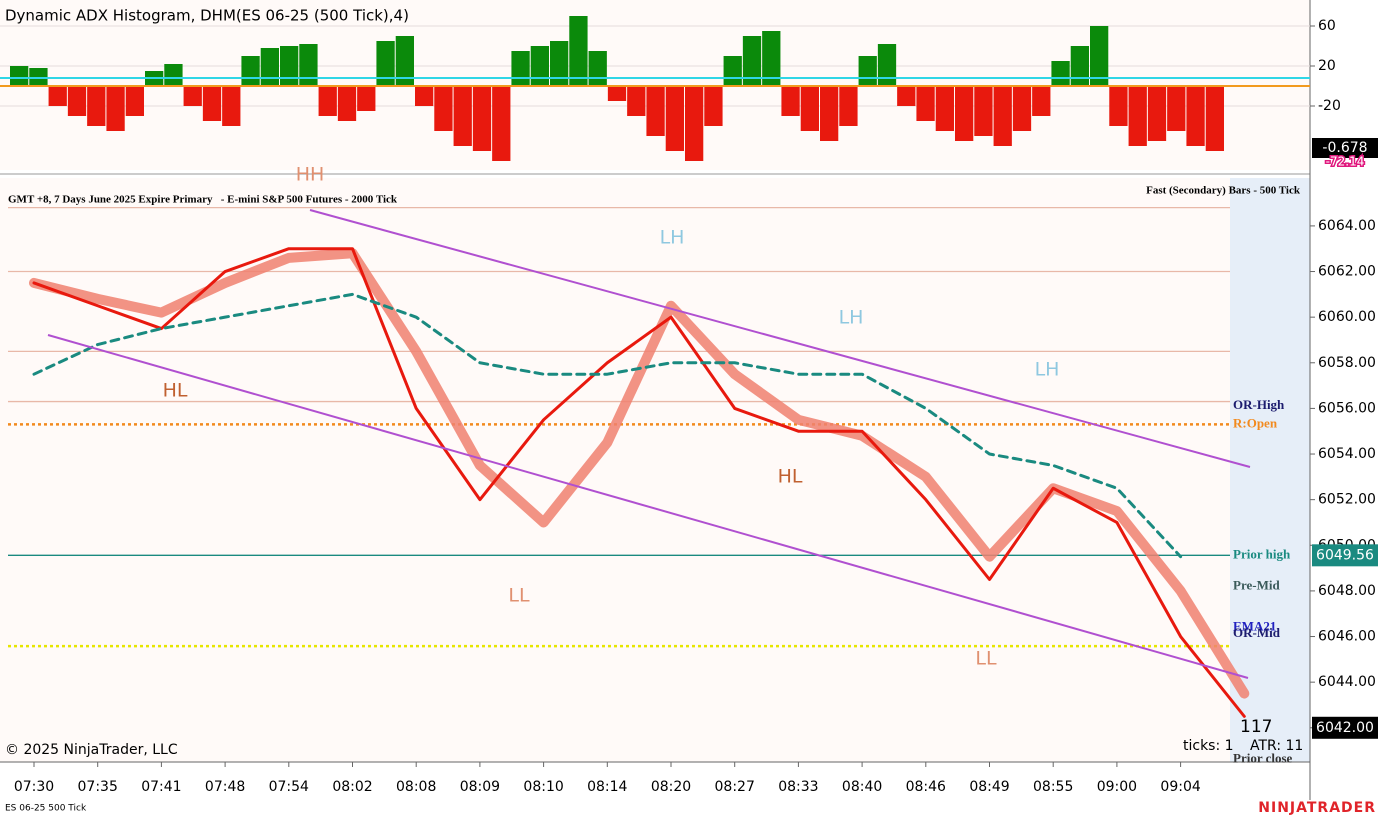 The width and height of the screenshot is (1380, 818). I want to click on y-tick-label: 6054.00, so click(1347, 454).